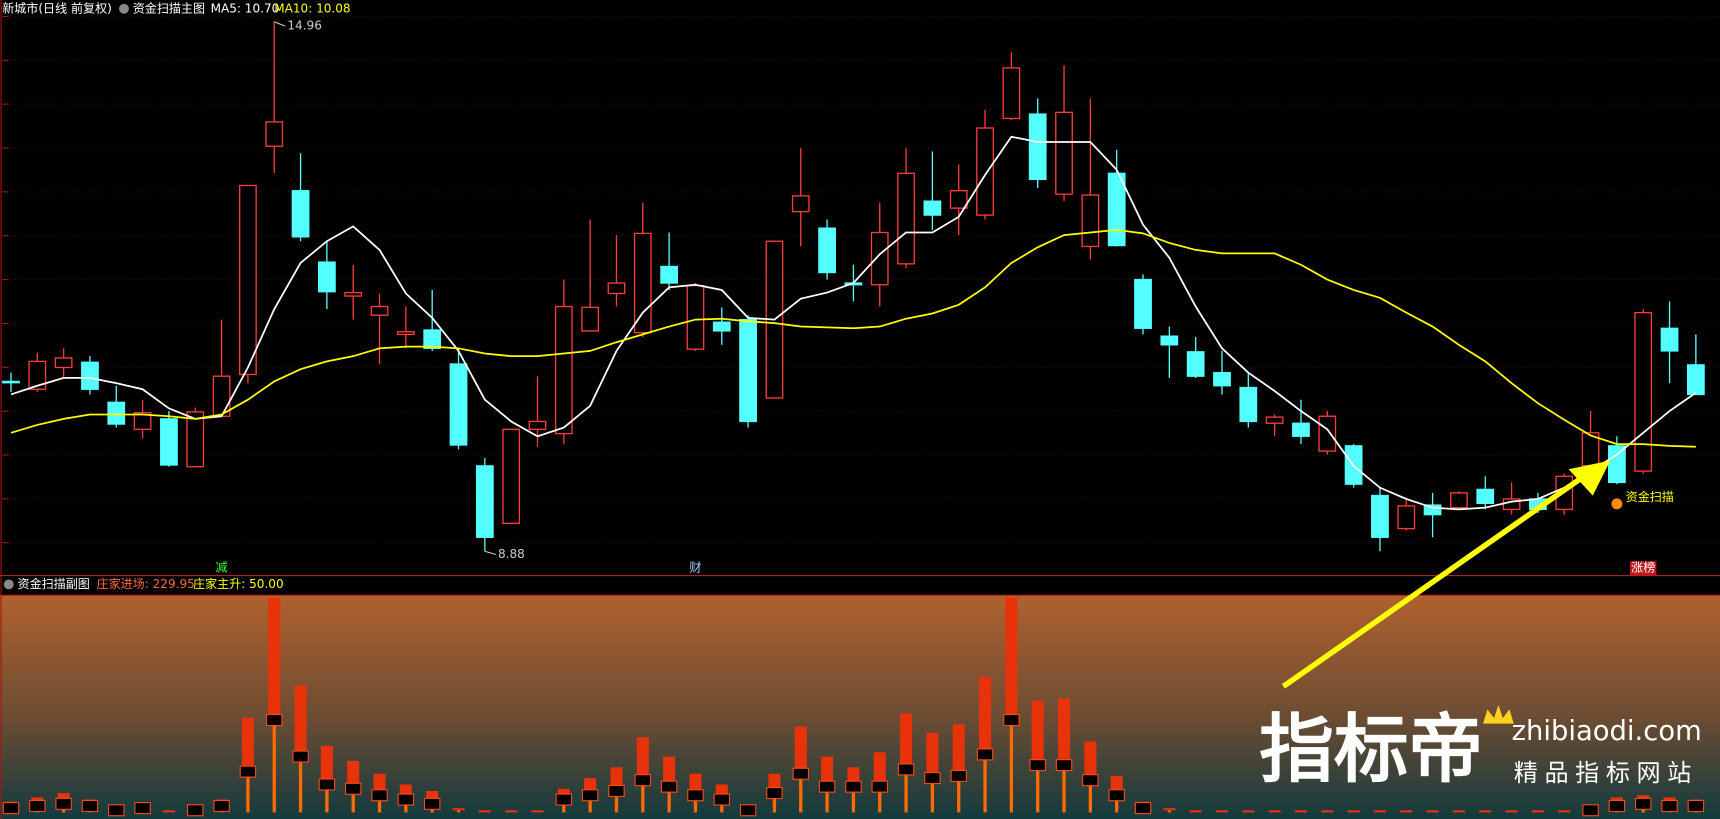 This screenshot has height=819, width=1720. Describe the element at coordinates (1606, 773) in the screenshot. I see `watermark-slogan: 精品指标网站` at that location.